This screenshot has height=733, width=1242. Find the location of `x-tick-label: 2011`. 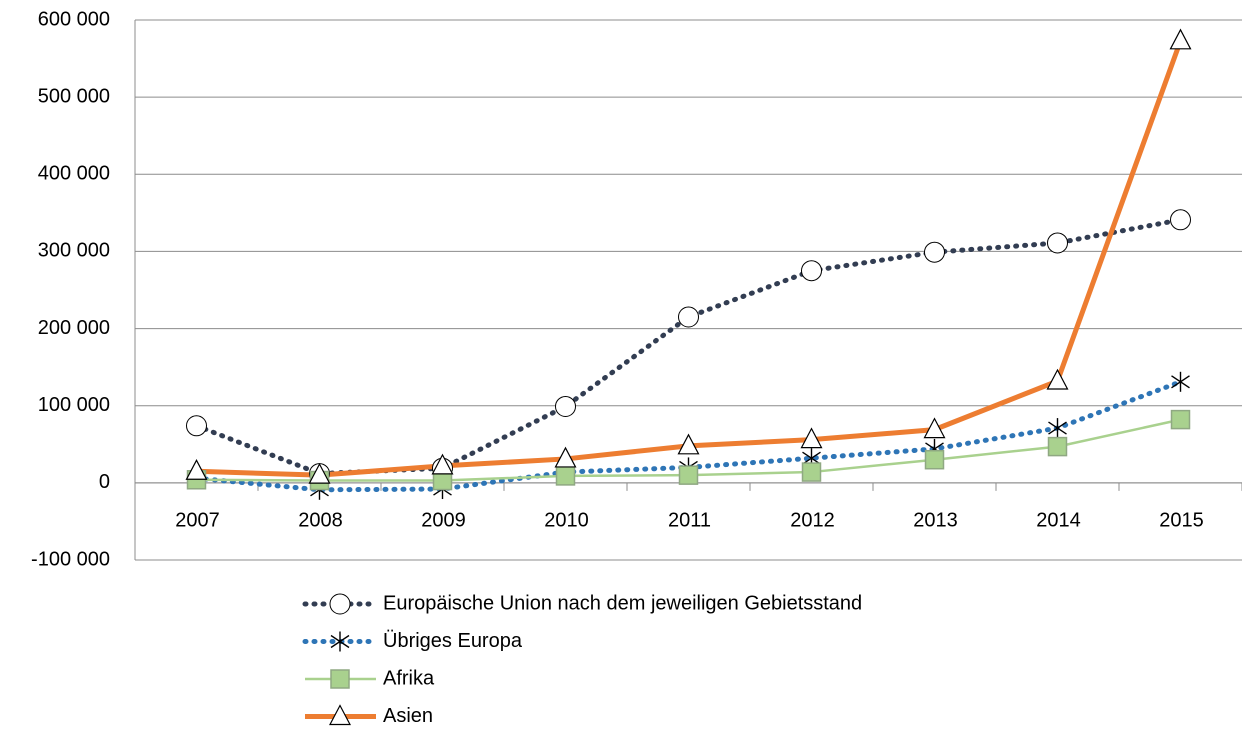

x-tick-label: 2011 is located at coordinates (689, 520).